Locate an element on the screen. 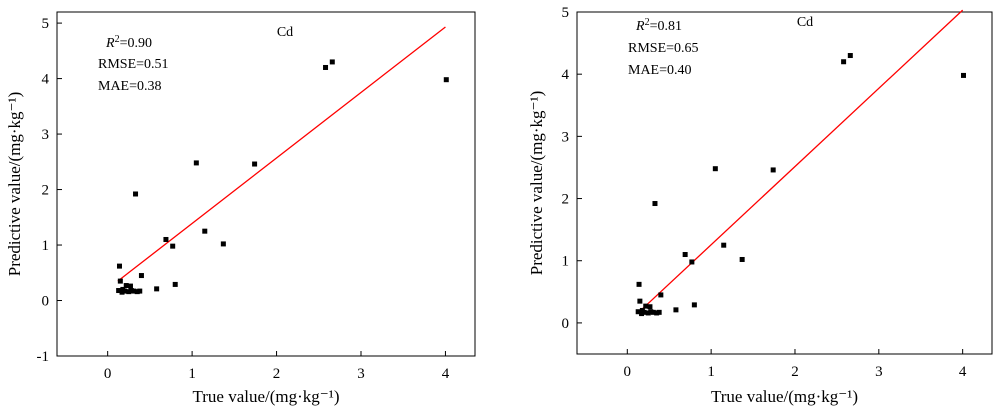  r-squared-value: =0.81 is located at coordinates (666, 26).